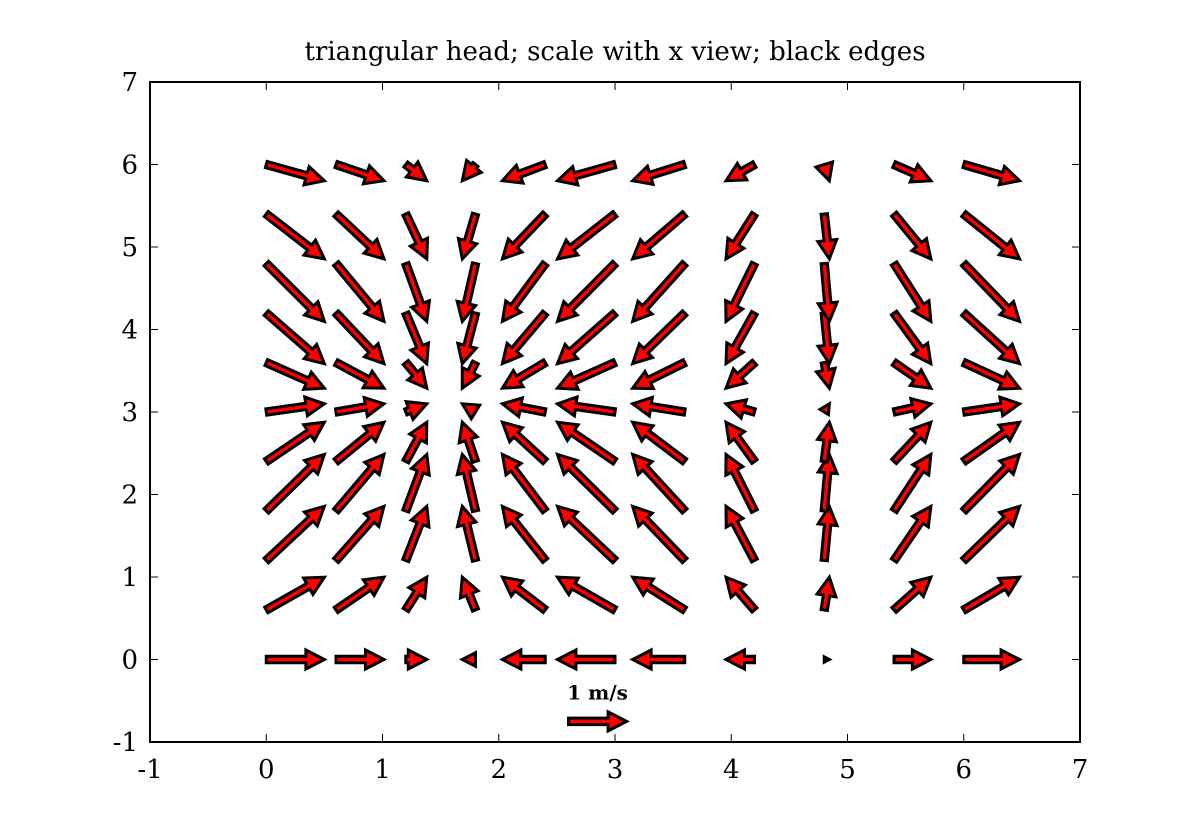 The image size is (1200, 825). Describe the element at coordinates (598, 721) in the screenshot. I see `quiver-key-arrow` at that location.